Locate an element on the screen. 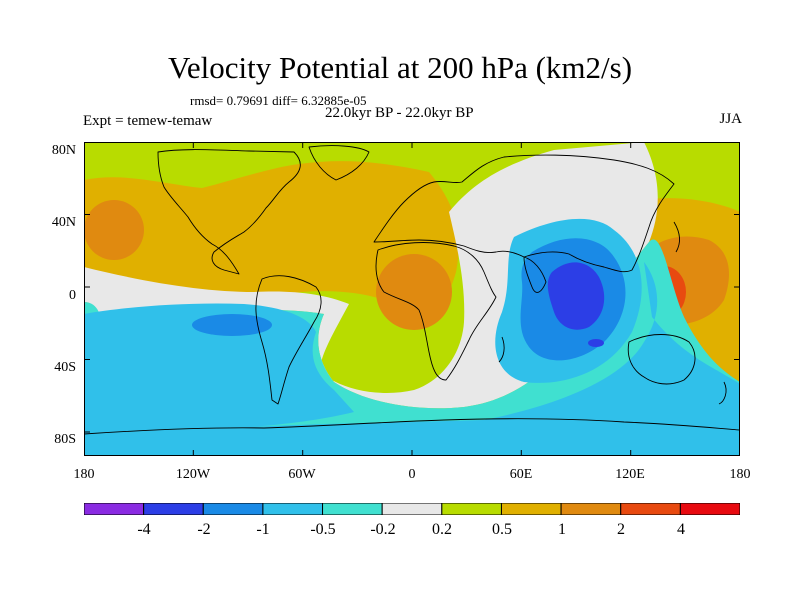  coast-eurasia is located at coordinates (524, 213).